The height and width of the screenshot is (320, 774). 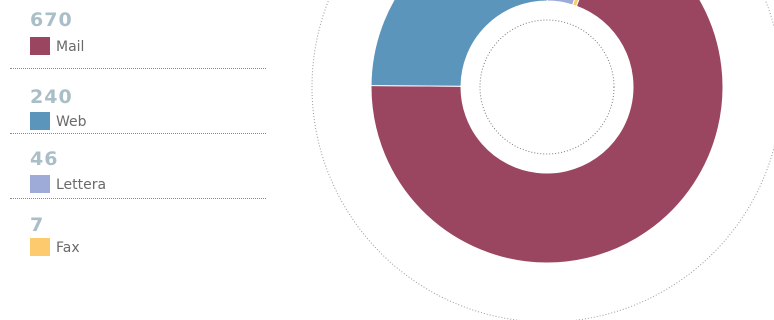 I want to click on legend-label-fax: Fax, so click(x=68, y=248).